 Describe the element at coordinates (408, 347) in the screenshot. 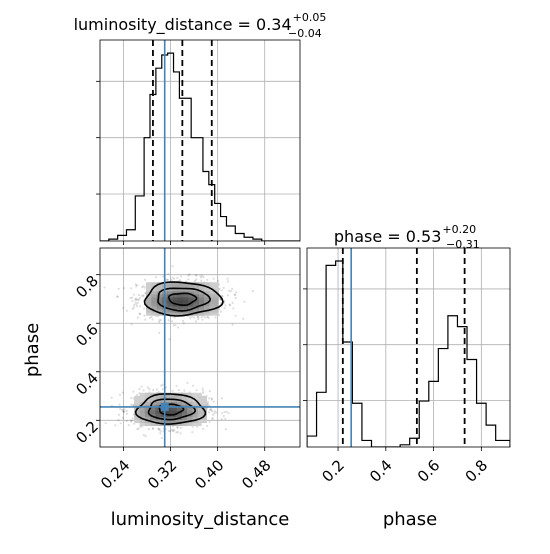

I see `frame-phase-histogram` at that location.